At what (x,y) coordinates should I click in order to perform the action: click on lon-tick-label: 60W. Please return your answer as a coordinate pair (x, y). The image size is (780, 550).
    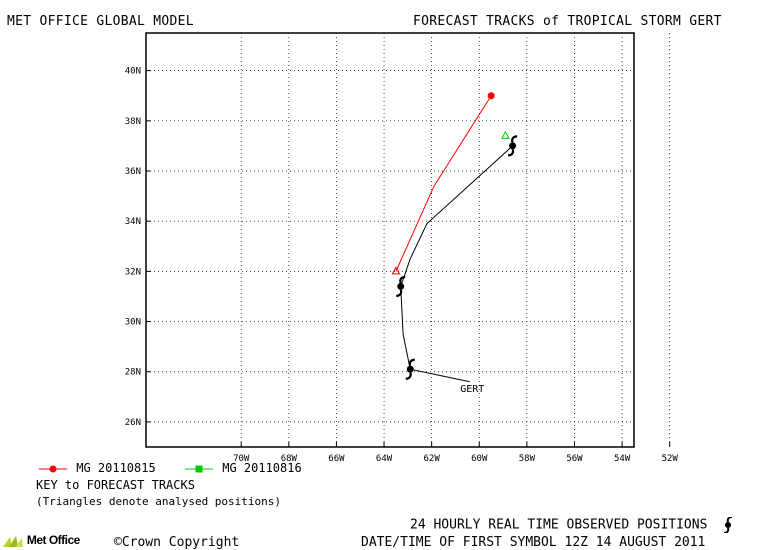
    Looking at the image, I should click on (479, 459).